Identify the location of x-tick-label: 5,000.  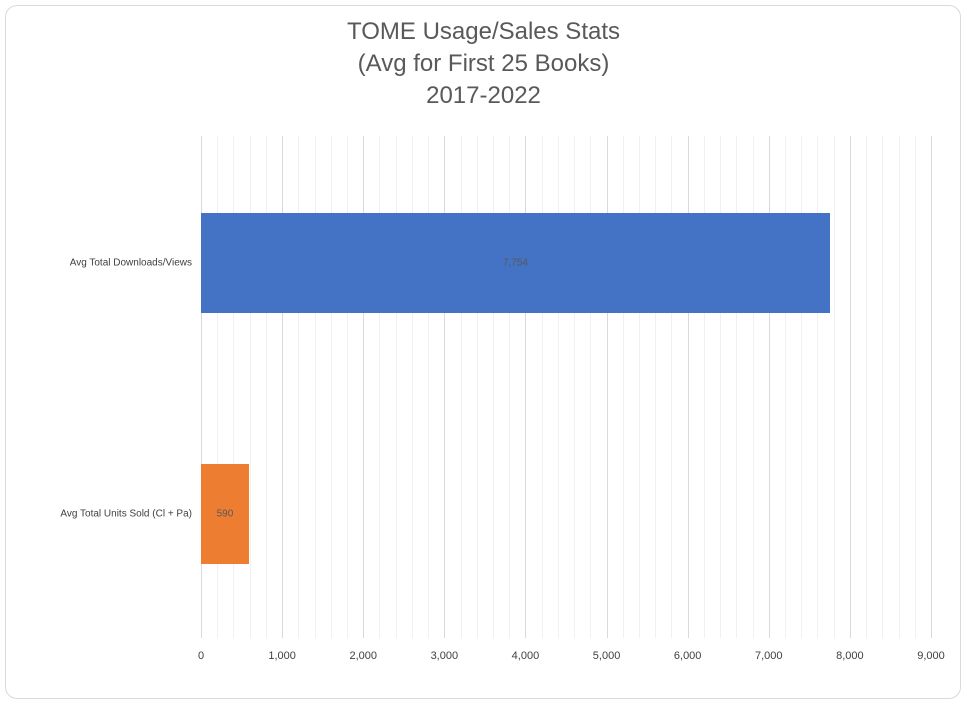
(606, 656).